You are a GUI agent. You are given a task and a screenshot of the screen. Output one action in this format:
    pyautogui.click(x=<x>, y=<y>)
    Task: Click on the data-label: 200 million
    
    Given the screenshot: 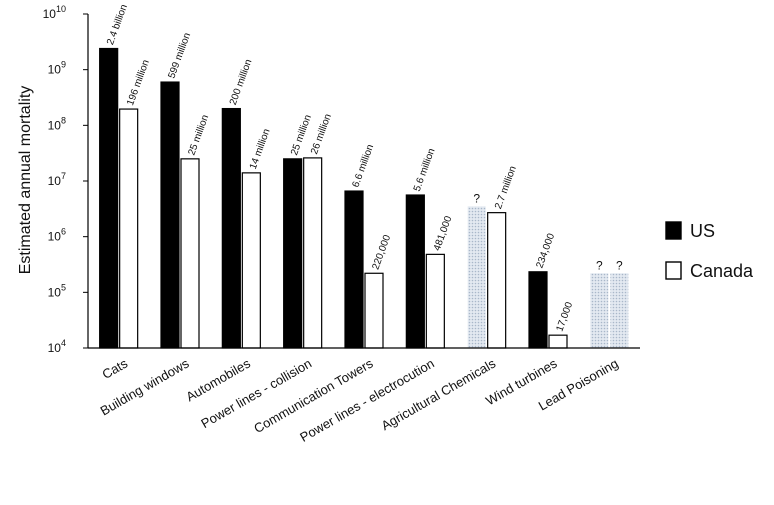 What is the action you would take?
    pyautogui.click(x=241, y=82)
    